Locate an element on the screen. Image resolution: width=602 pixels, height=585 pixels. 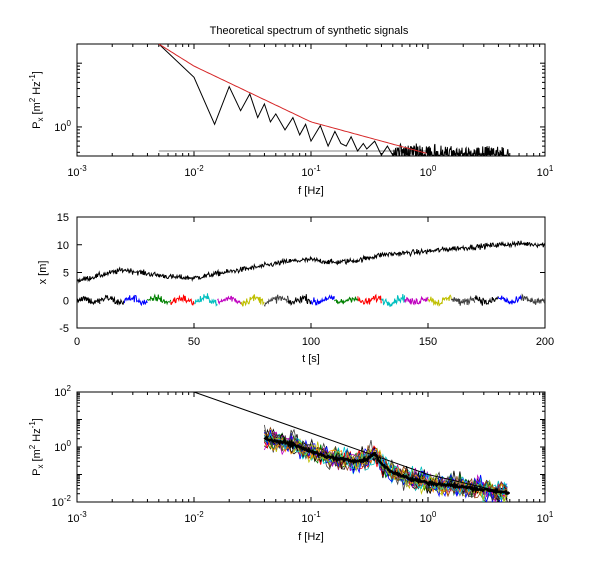
y-tick-label: 5 is located at coordinates (66, 274).